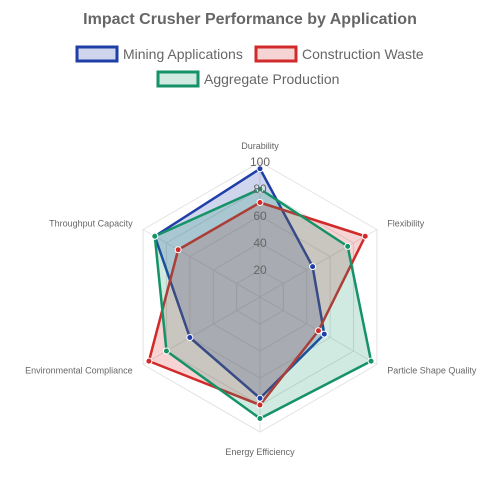 Image resolution: width=500 pixels, height=500 pixels. I want to click on radar-ticks: 20 40 60 80 100, so click(260, 216).